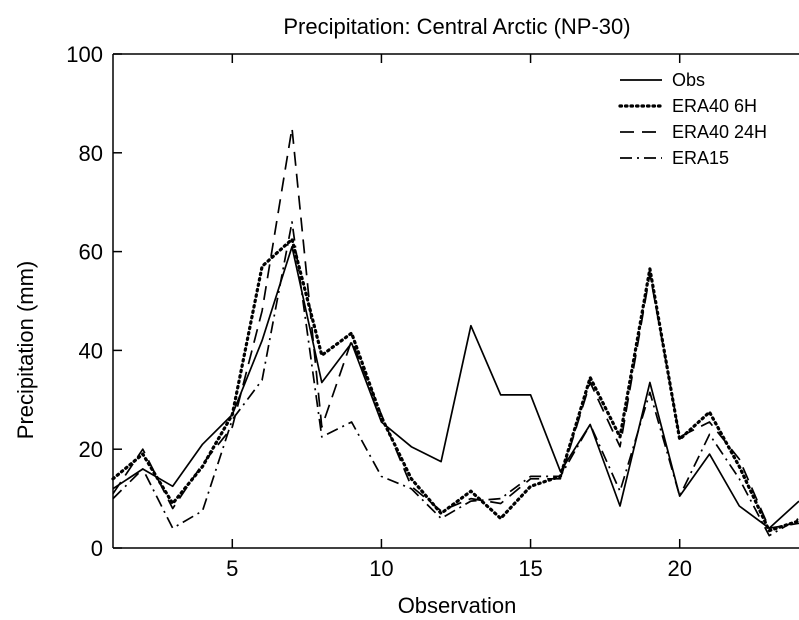  I want to click on y-tick-label: 20, so click(91, 449).